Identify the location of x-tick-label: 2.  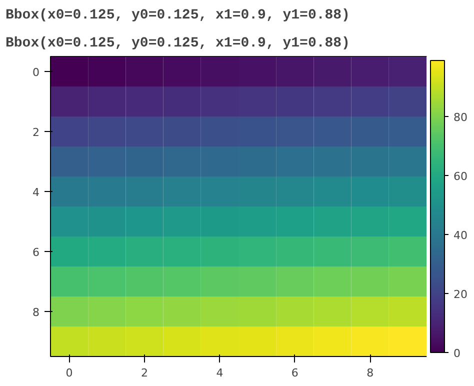
(144, 373).